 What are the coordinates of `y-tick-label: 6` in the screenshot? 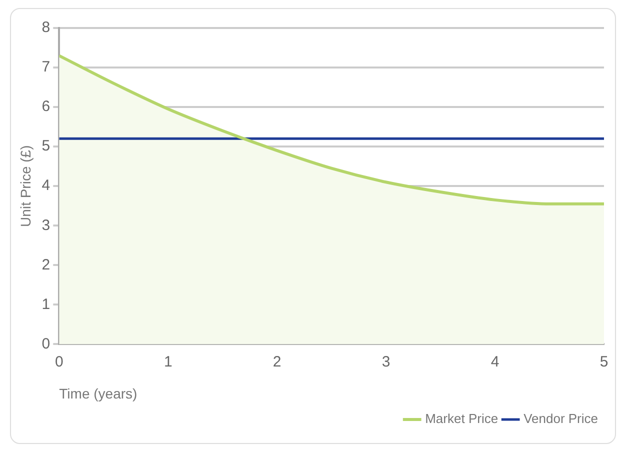 It's located at (46, 107).